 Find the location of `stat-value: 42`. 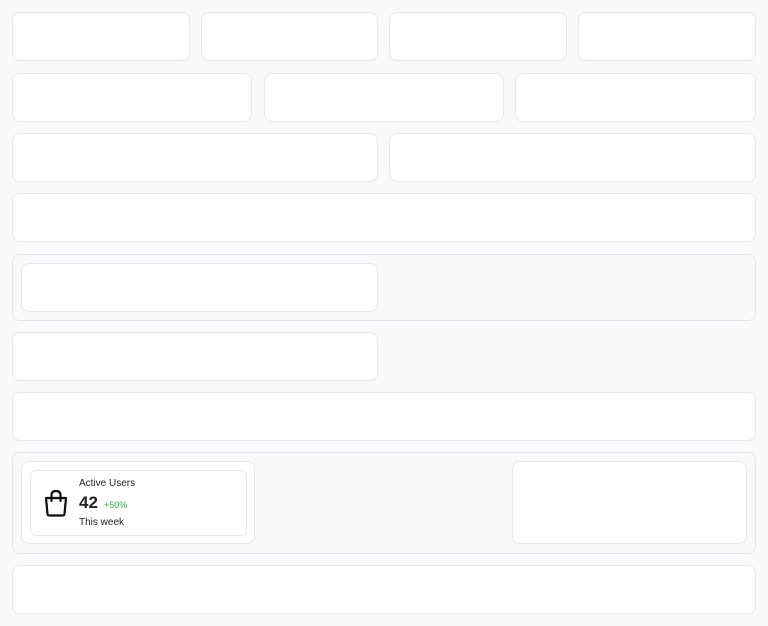

stat-value: 42 is located at coordinates (88, 502).